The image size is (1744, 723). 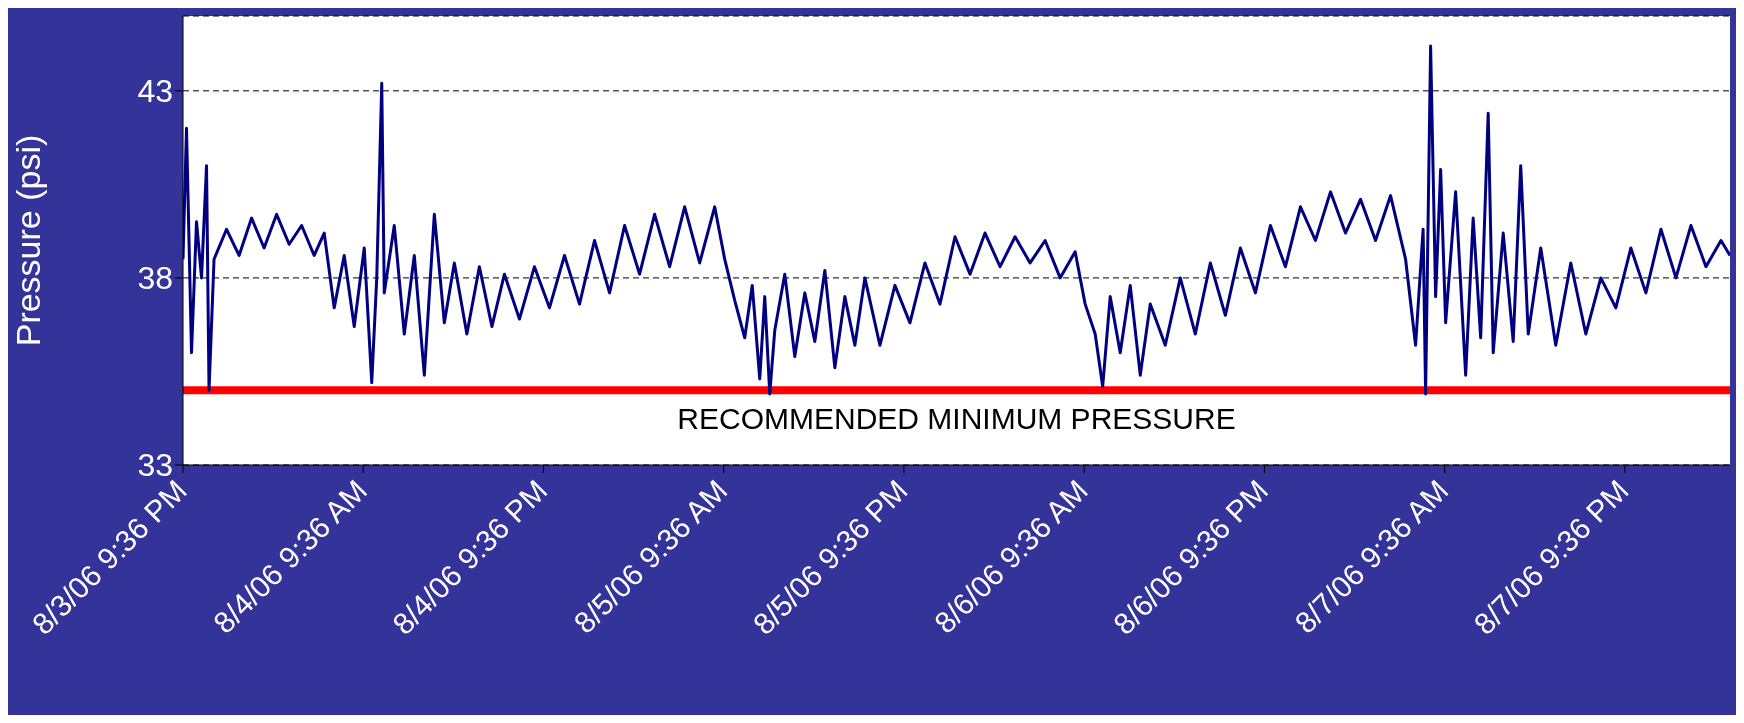 I want to click on y-tick-label: 43, so click(x=155, y=91).